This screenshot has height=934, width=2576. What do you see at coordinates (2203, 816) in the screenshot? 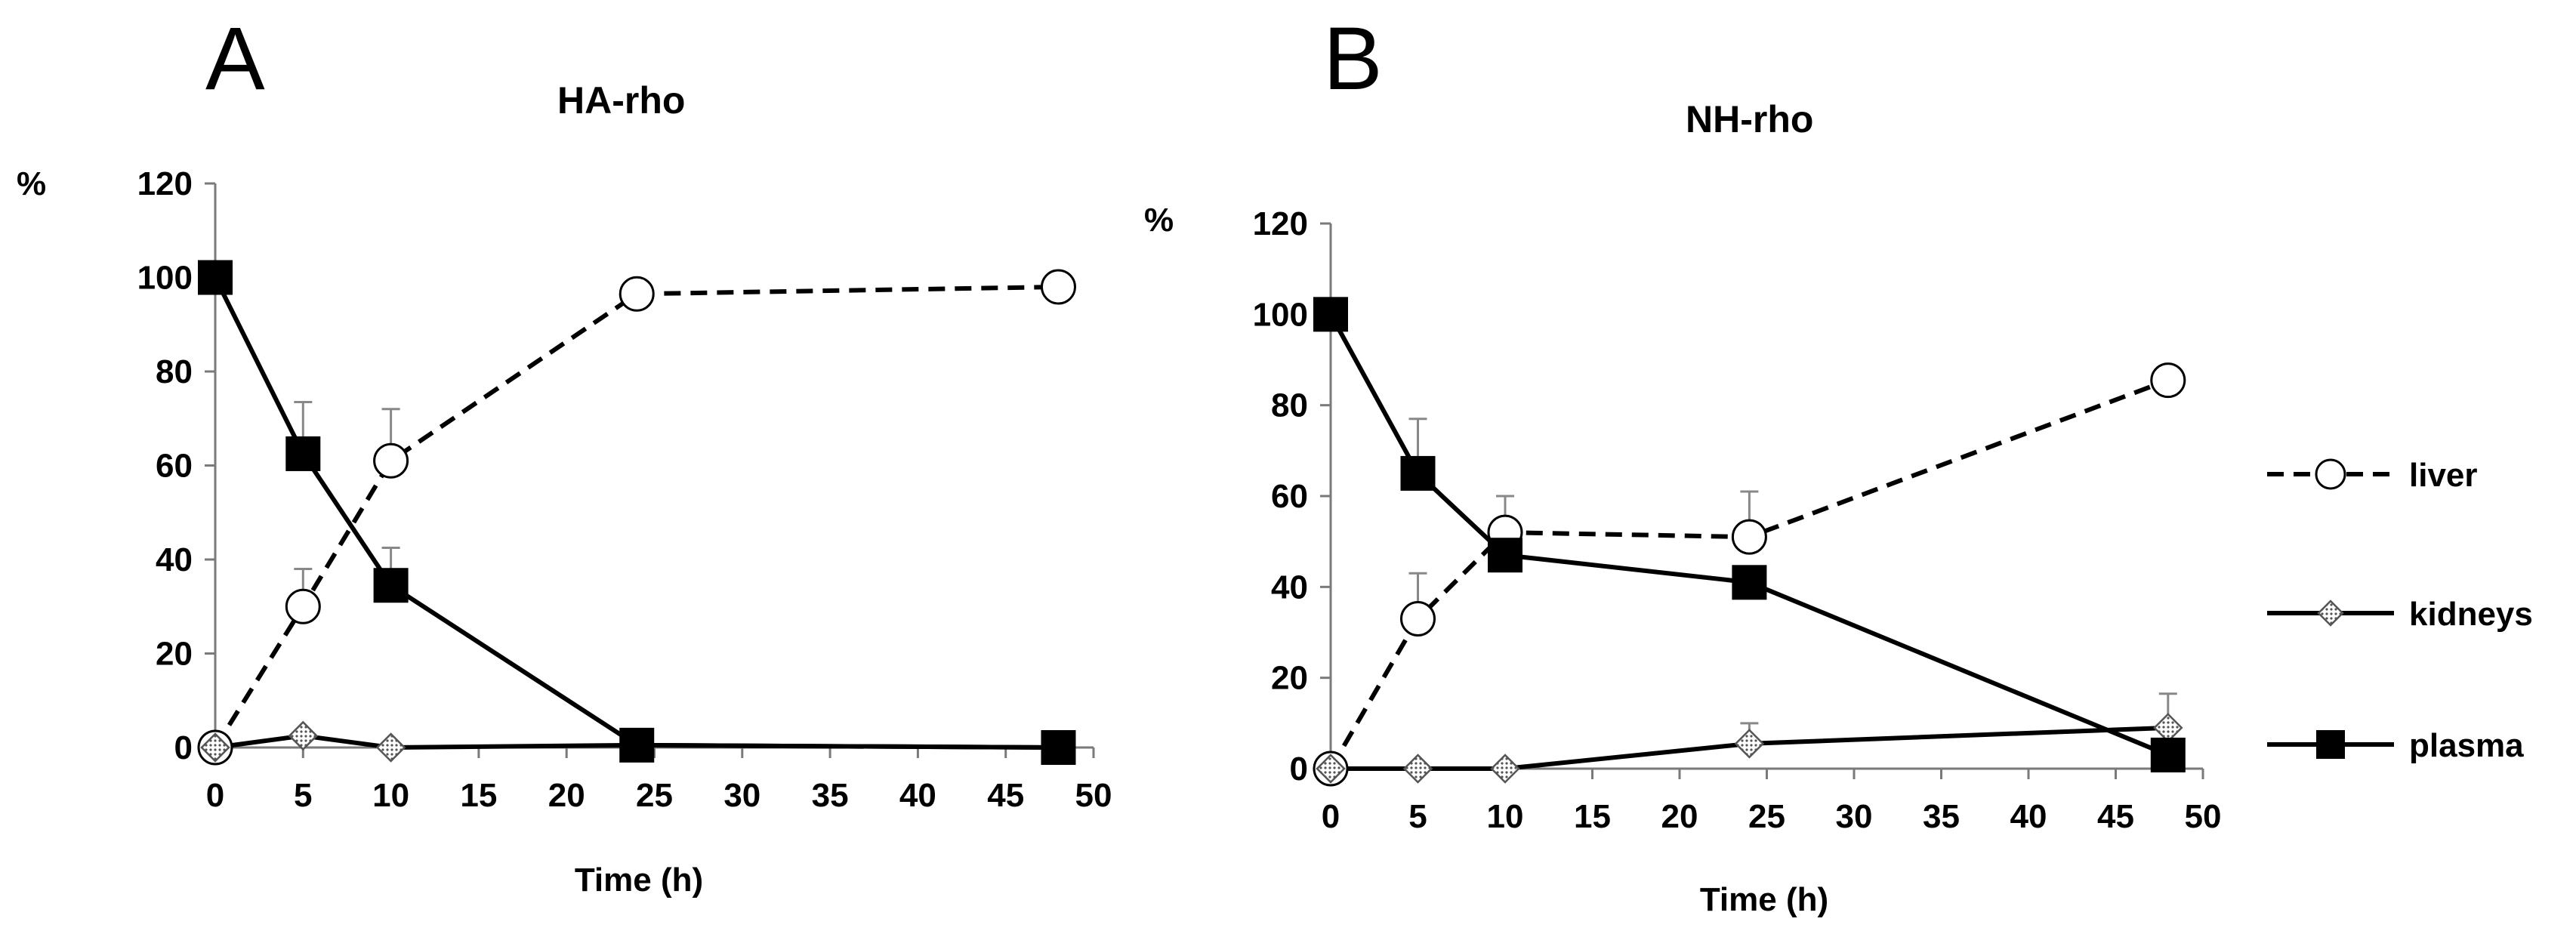
I see `panel-b-x-tick-label: 50` at bounding box center [2203, 816].